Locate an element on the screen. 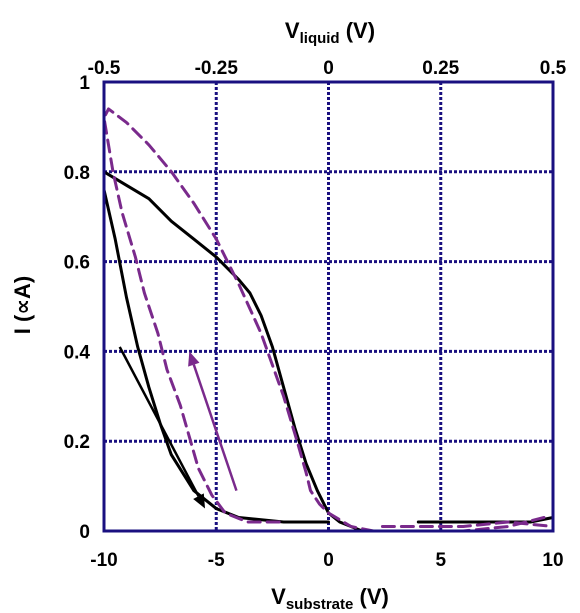 The height and width of the screenshot is (613, 580). top-tick-label: 0.5 is located at coordinates (553, 68).